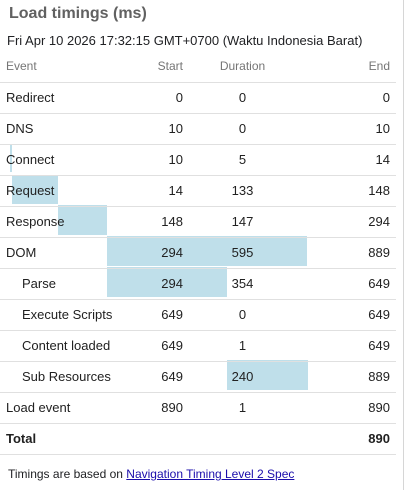 This screenshot has width=404, height=490. I want to click on panel-title: Load timings (ms), so click(78, 13).